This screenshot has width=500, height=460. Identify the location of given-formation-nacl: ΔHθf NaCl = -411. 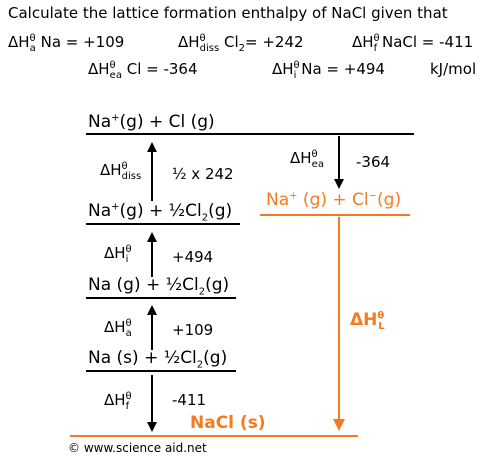
(413, 43).